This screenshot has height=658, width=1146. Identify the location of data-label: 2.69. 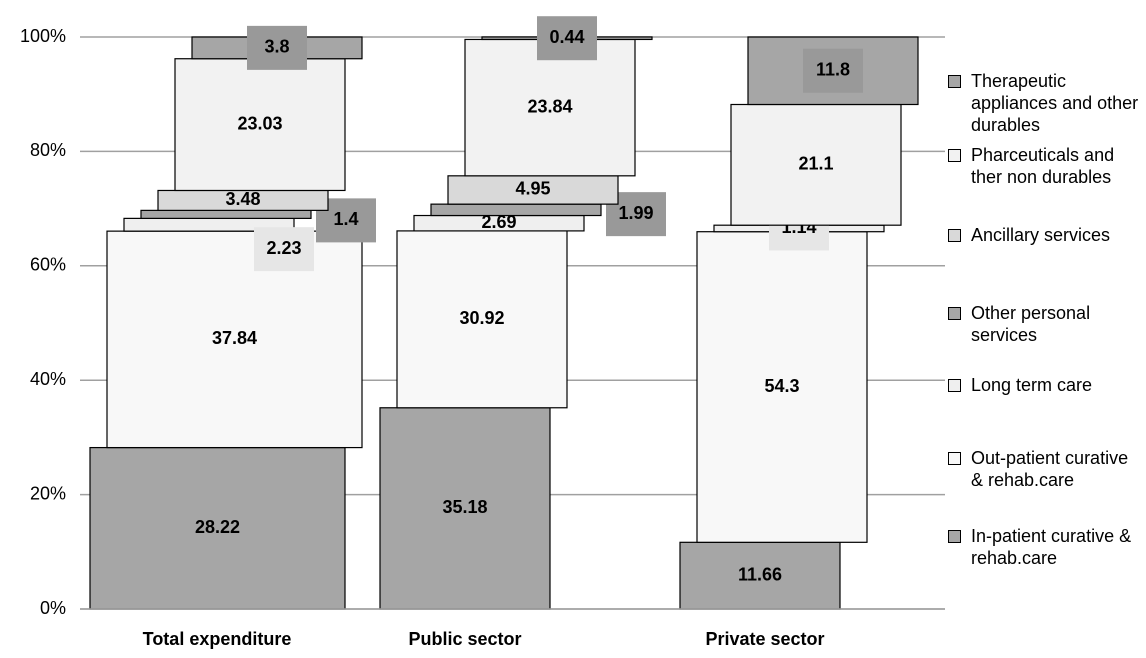
(498, 222).